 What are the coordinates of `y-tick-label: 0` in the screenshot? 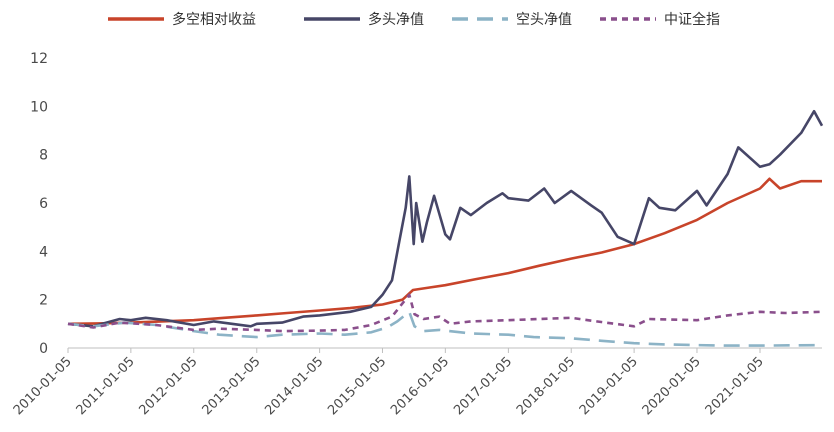 It's located at (43, 349).